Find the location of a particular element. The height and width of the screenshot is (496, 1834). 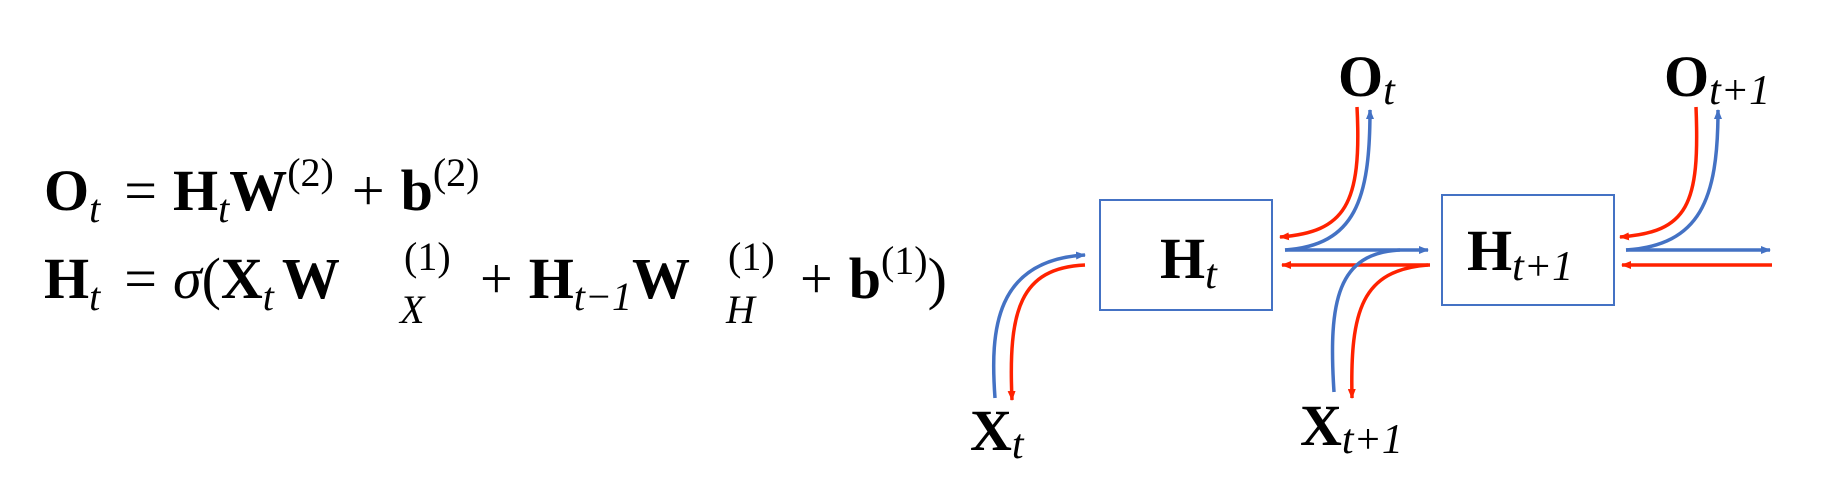

arrow-forward-ht-to-ot is located at coordinates (1329, 180).